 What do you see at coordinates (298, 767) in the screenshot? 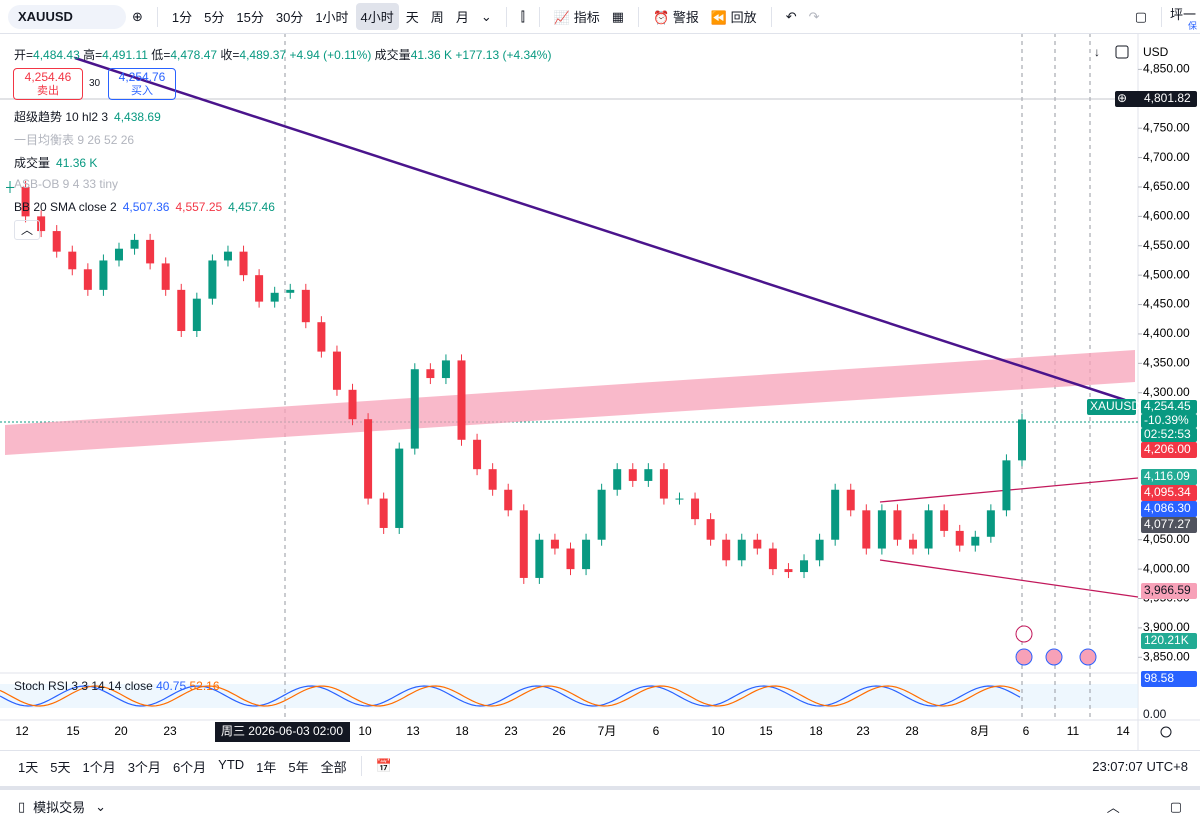
I see `range: 5年` at bounding box center [298, 767].